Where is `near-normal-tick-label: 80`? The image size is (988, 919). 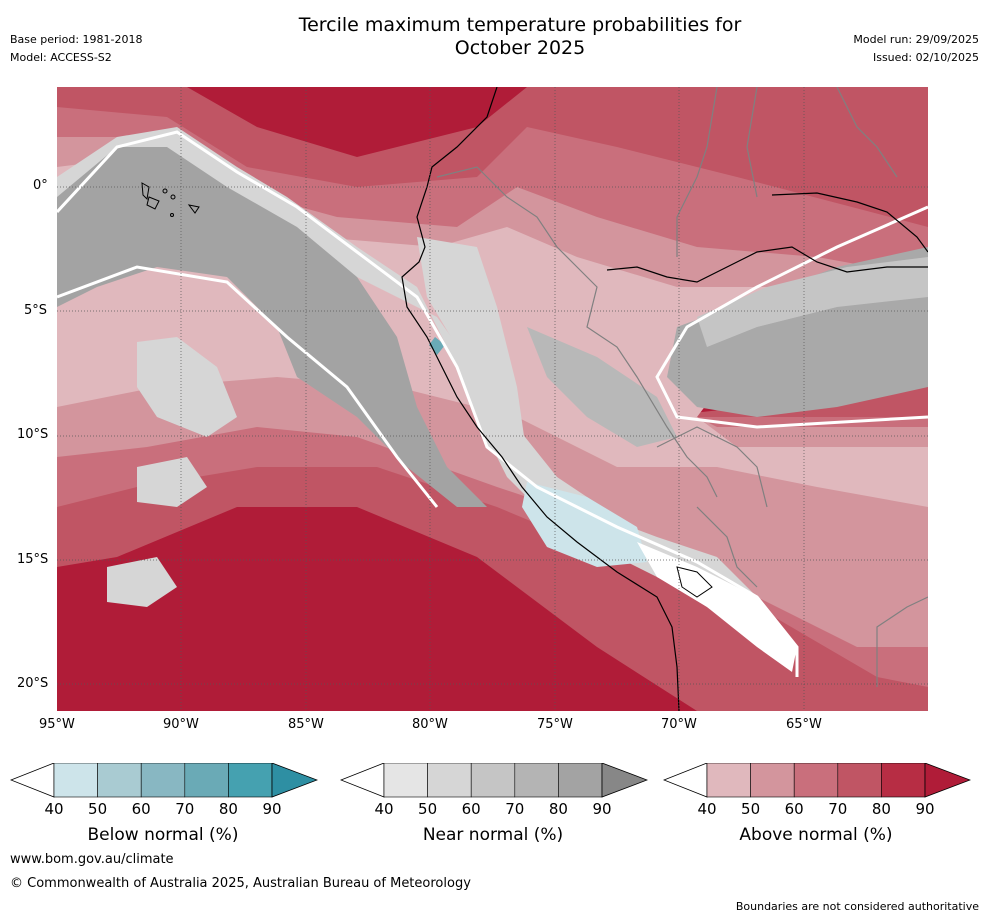
near-normal-tick-label: 80 is located at coordinates (558, 809).